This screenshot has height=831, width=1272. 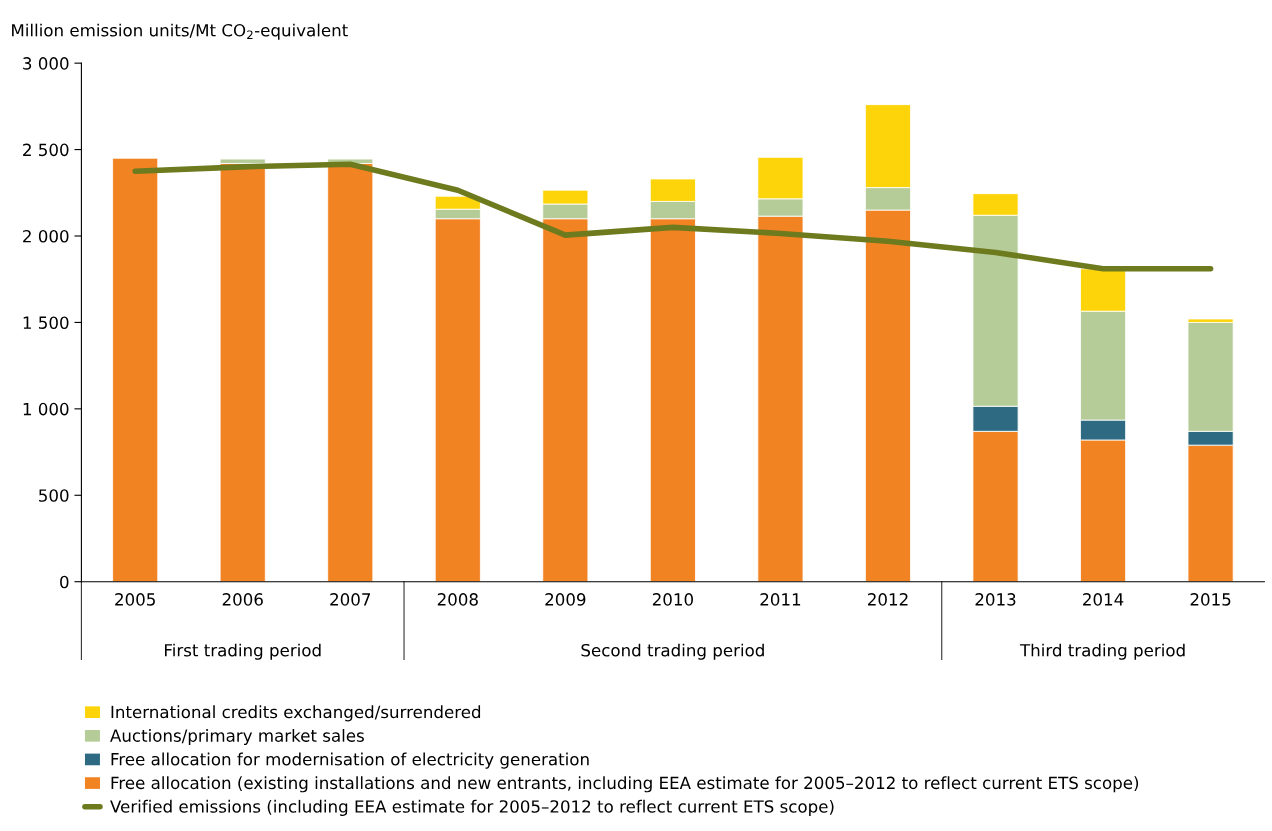 I want to click on legend-label: Auctions/primary market sales, so click(x=237, y=737).